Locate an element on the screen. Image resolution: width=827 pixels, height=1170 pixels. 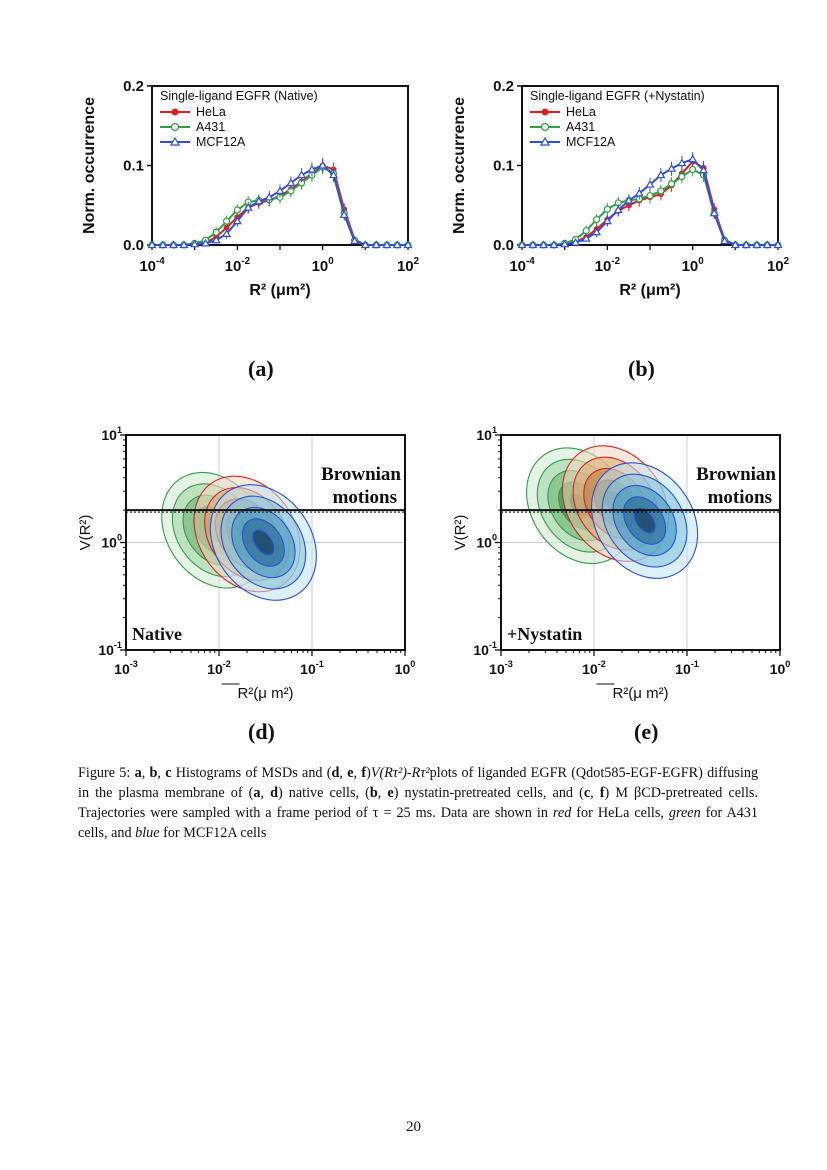
page-number: 20 is located at coordinates (413, 1127).